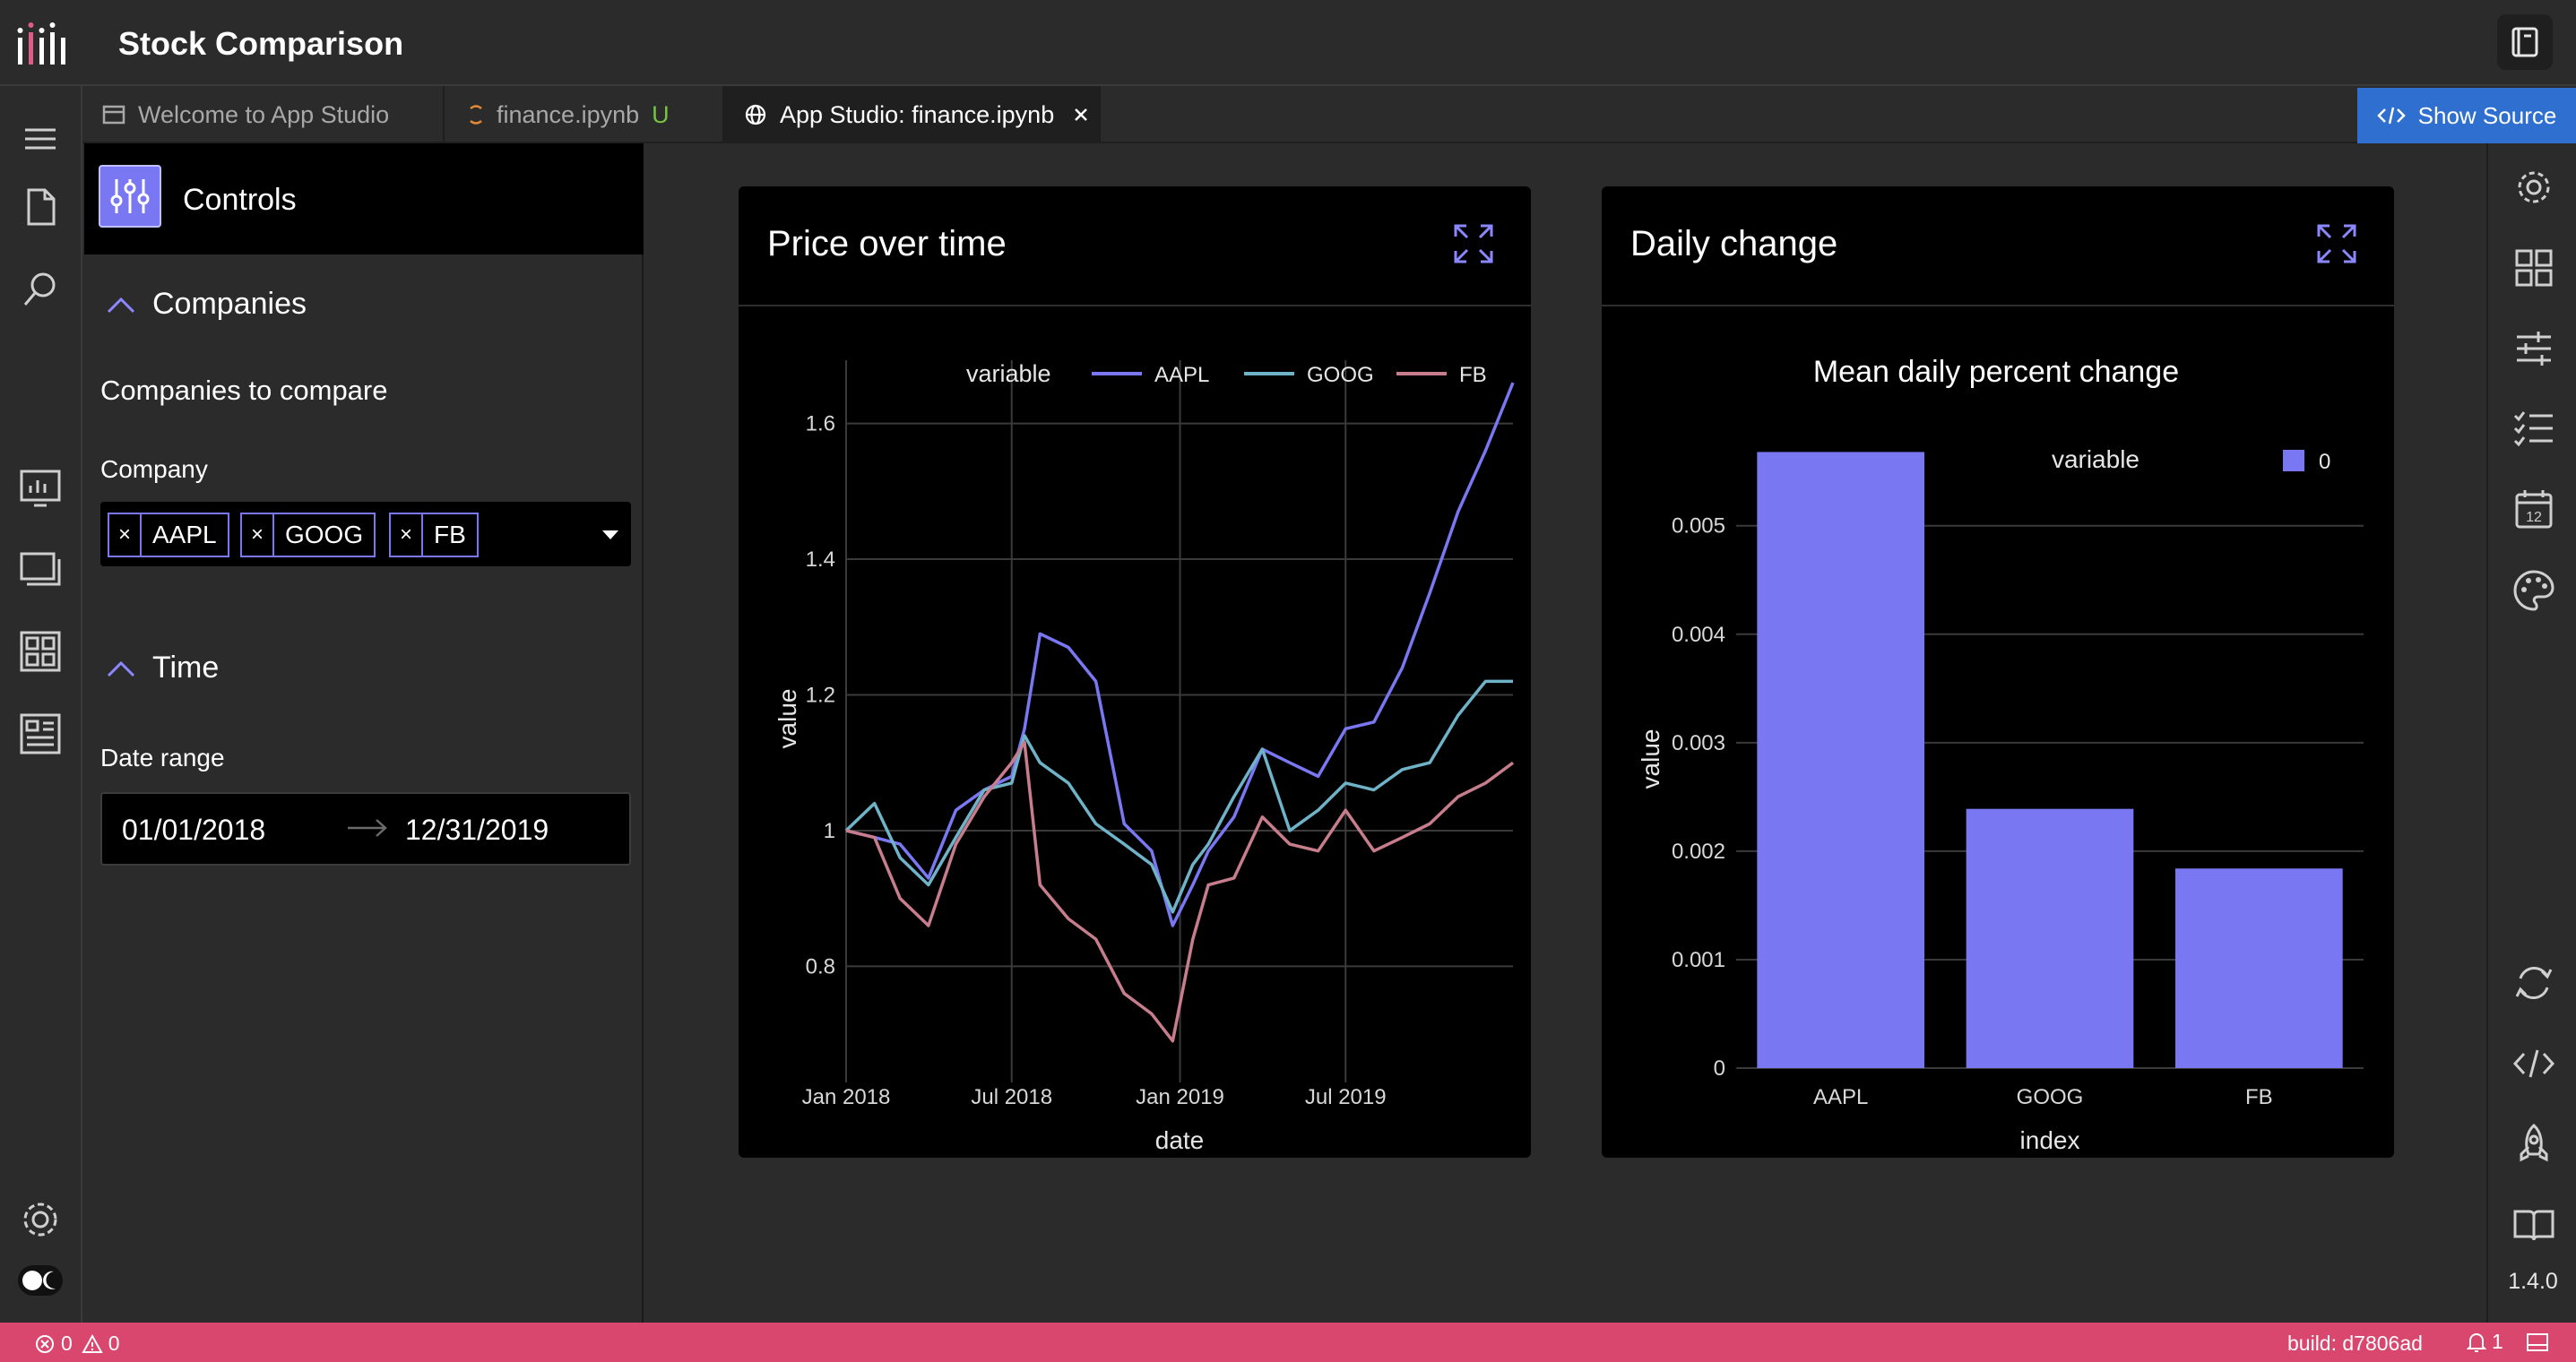 The height and width of the screenshot is (1362, 2576). Describe the element at coordinates (2534, 1225) in the screenshot. I see `book-icon` at that location.